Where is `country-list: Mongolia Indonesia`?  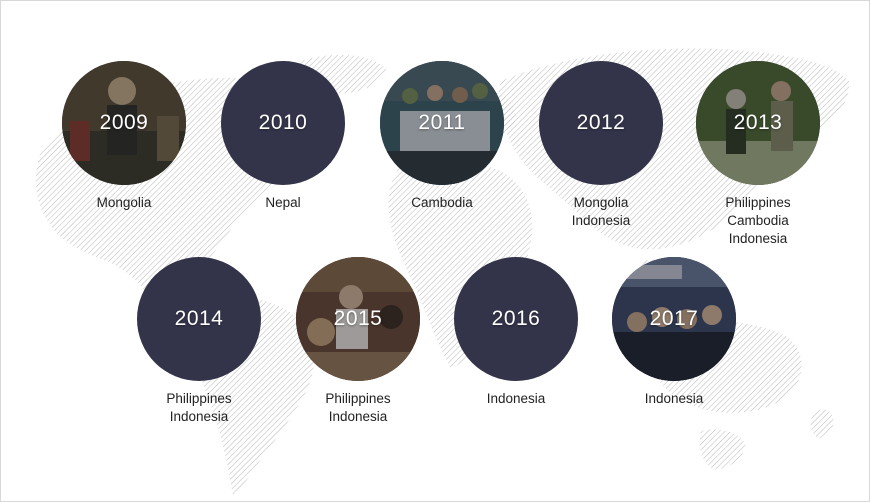
country-list: Mongolia Indonesia is located at coordinates (601, 212).